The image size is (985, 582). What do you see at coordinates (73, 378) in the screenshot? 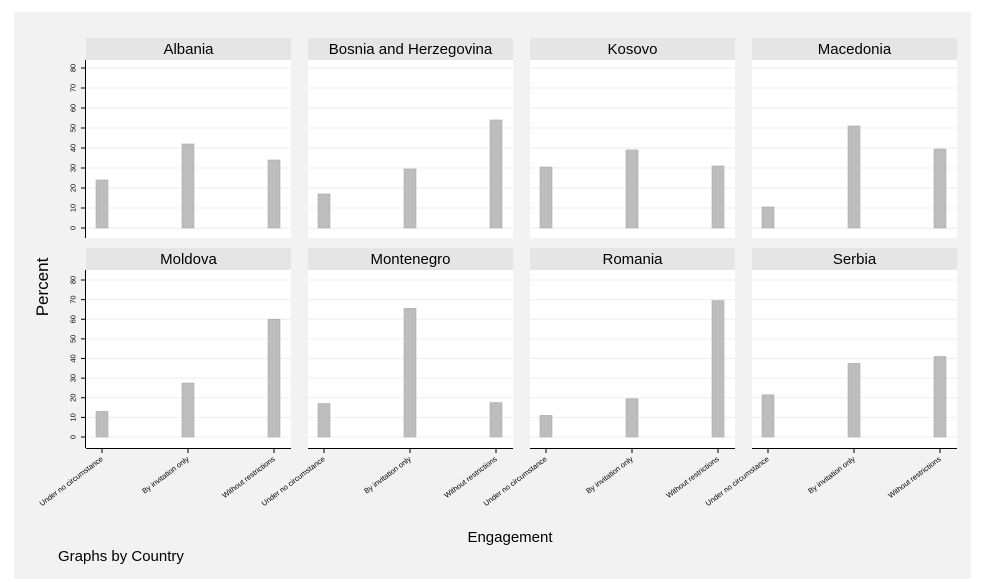
I see `y-tick-label-moldova-30: 30` at bounding box center [73, 378].